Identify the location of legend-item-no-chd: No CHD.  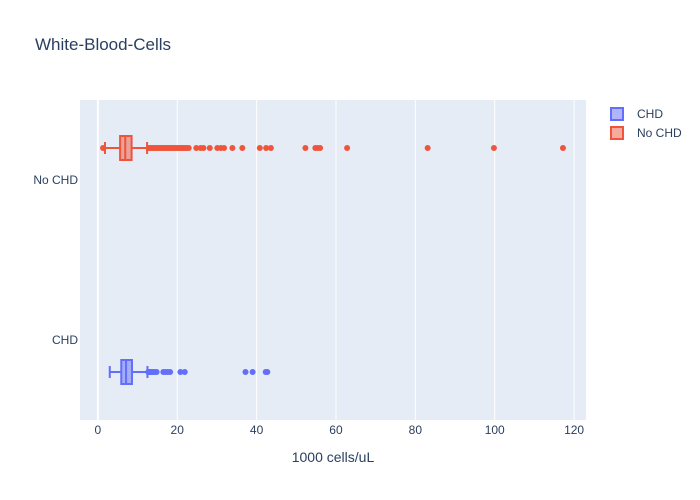
(646, 133).